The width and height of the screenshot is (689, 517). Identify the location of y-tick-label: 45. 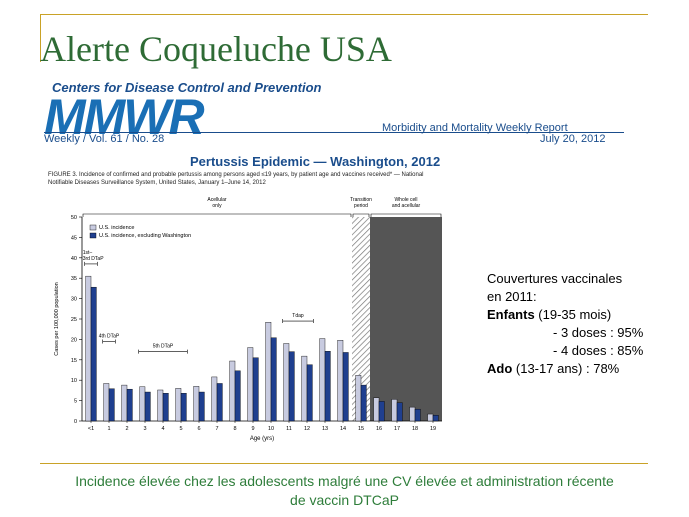
(74, 238).